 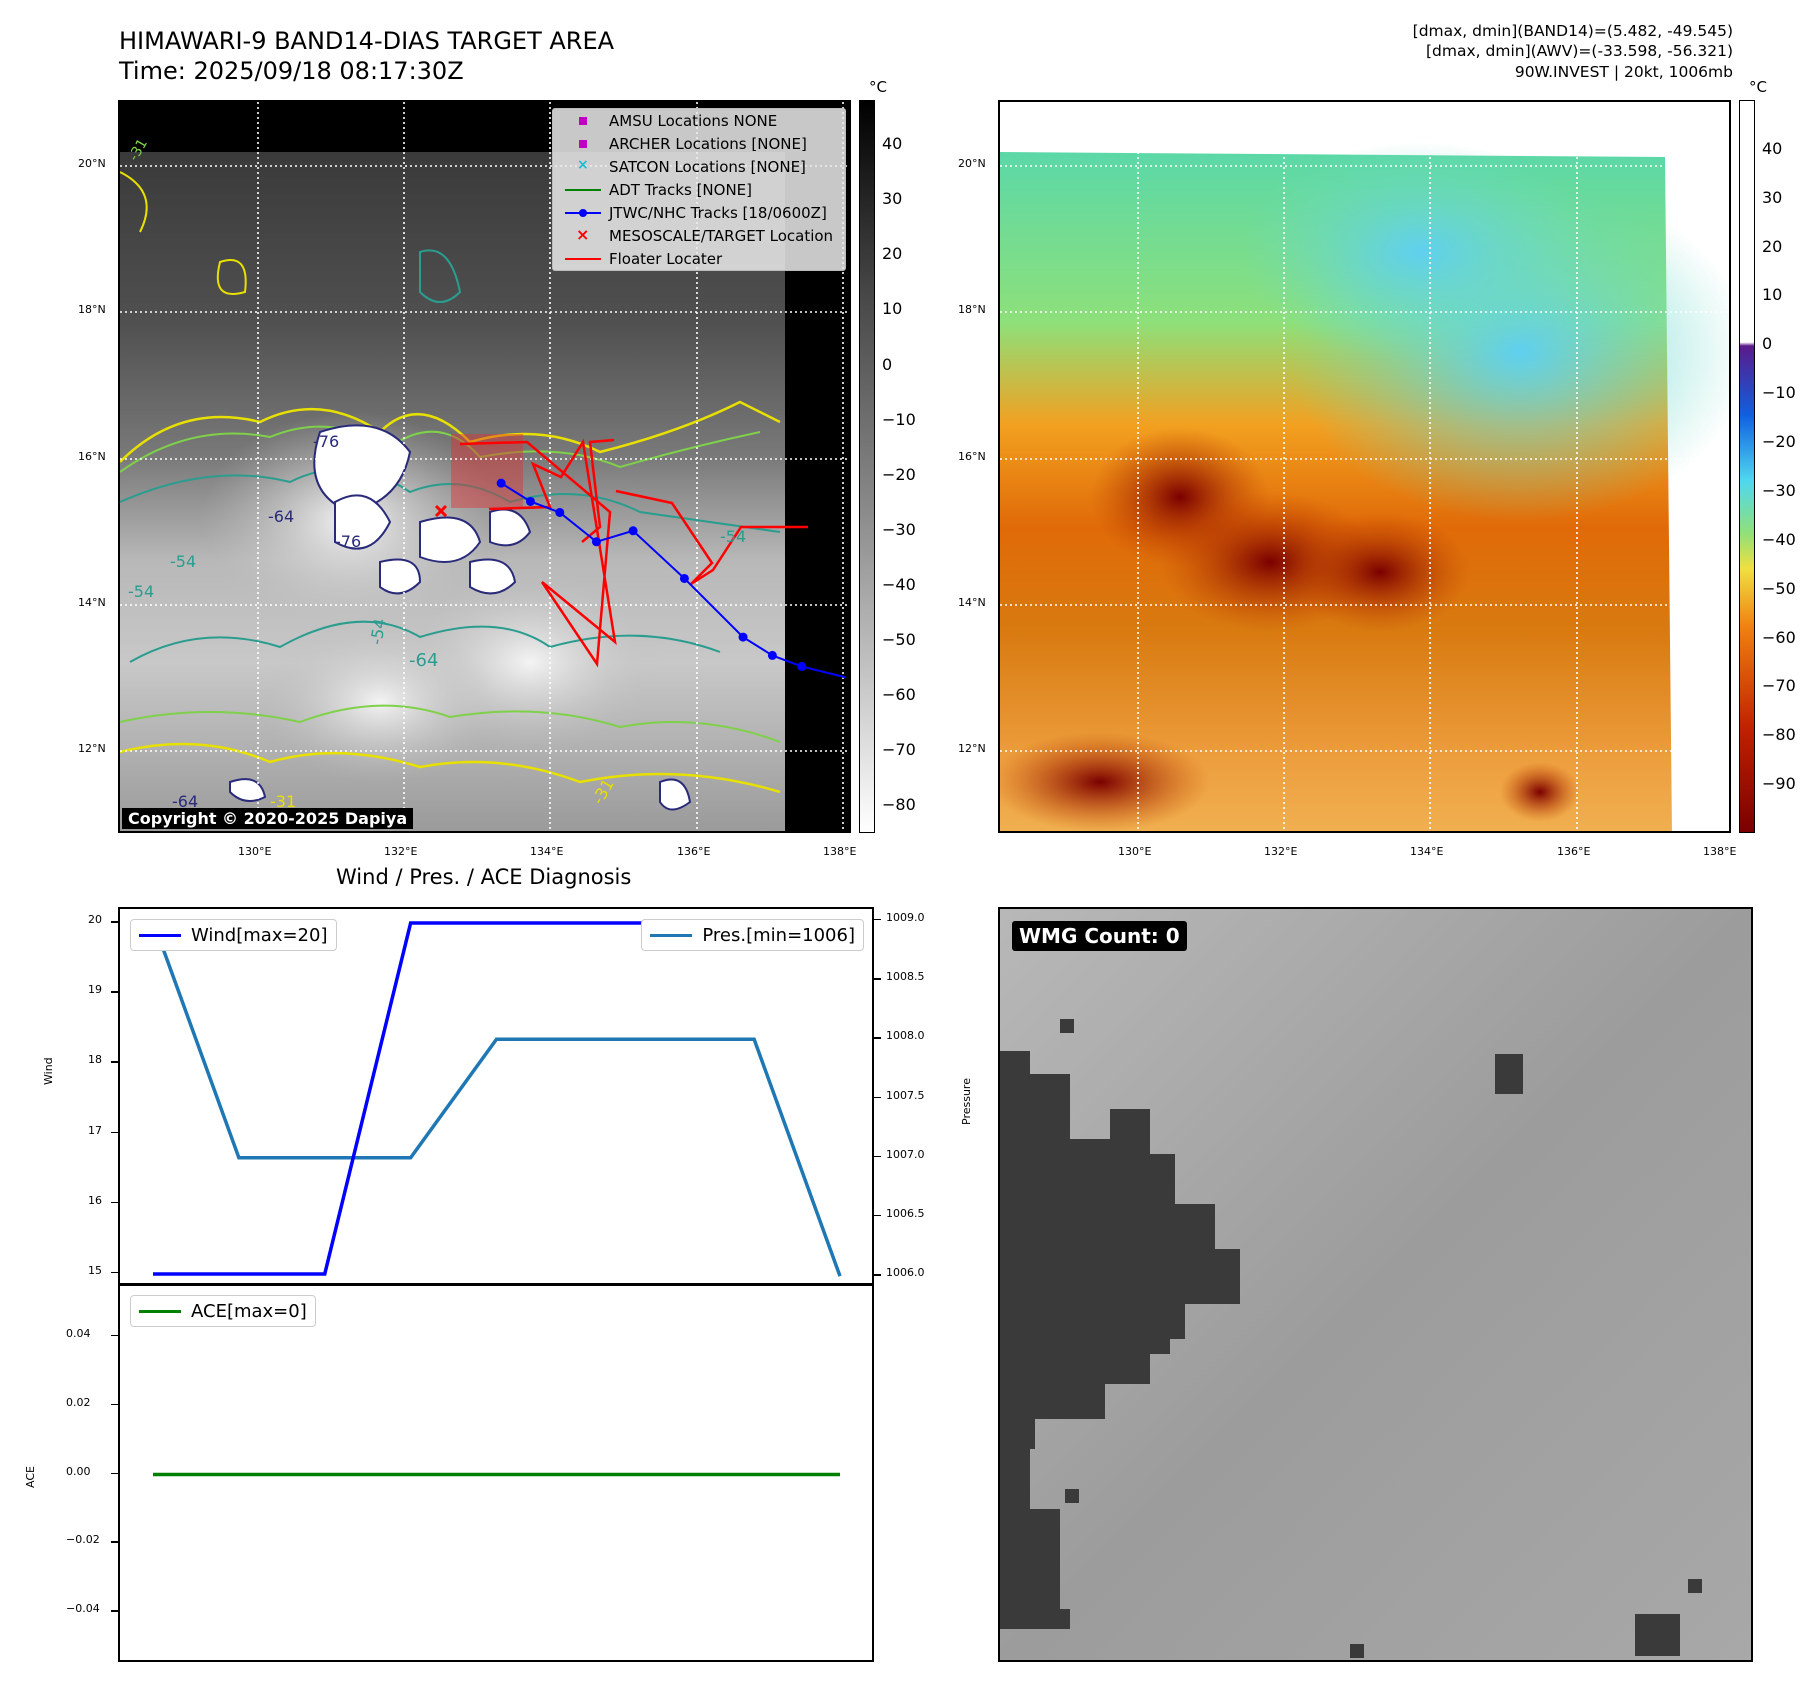 What do you see at coordinates (1579, 51) in the screenshot?
I see `info-awv-range: [dmax, dmin](AWV)=(-33.598, -56.321)` at bounding box center [1579, 51].